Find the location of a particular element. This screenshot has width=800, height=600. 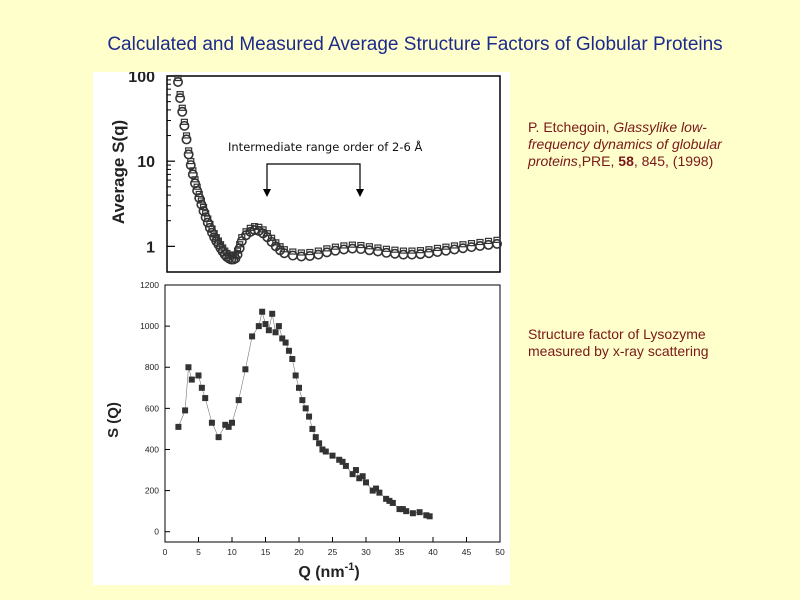

bottom-x-tick-label: 45 is located at coordinates (467, 552).